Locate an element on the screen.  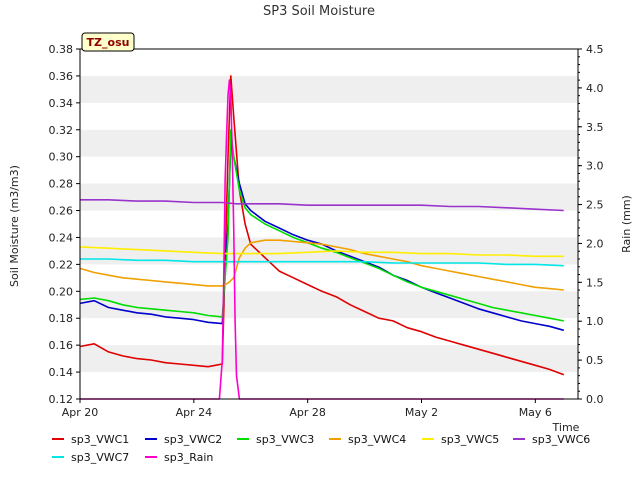
legend-label: sp3_VWC6 is located at coordinates (561, 439).